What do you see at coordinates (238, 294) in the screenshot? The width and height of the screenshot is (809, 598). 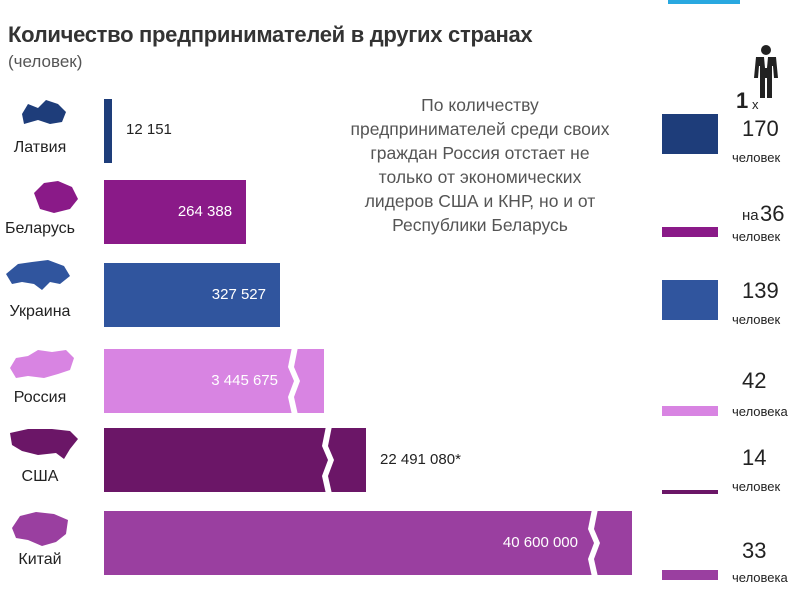 I see `data-label: 327 527` at bounding box center [238, 294].